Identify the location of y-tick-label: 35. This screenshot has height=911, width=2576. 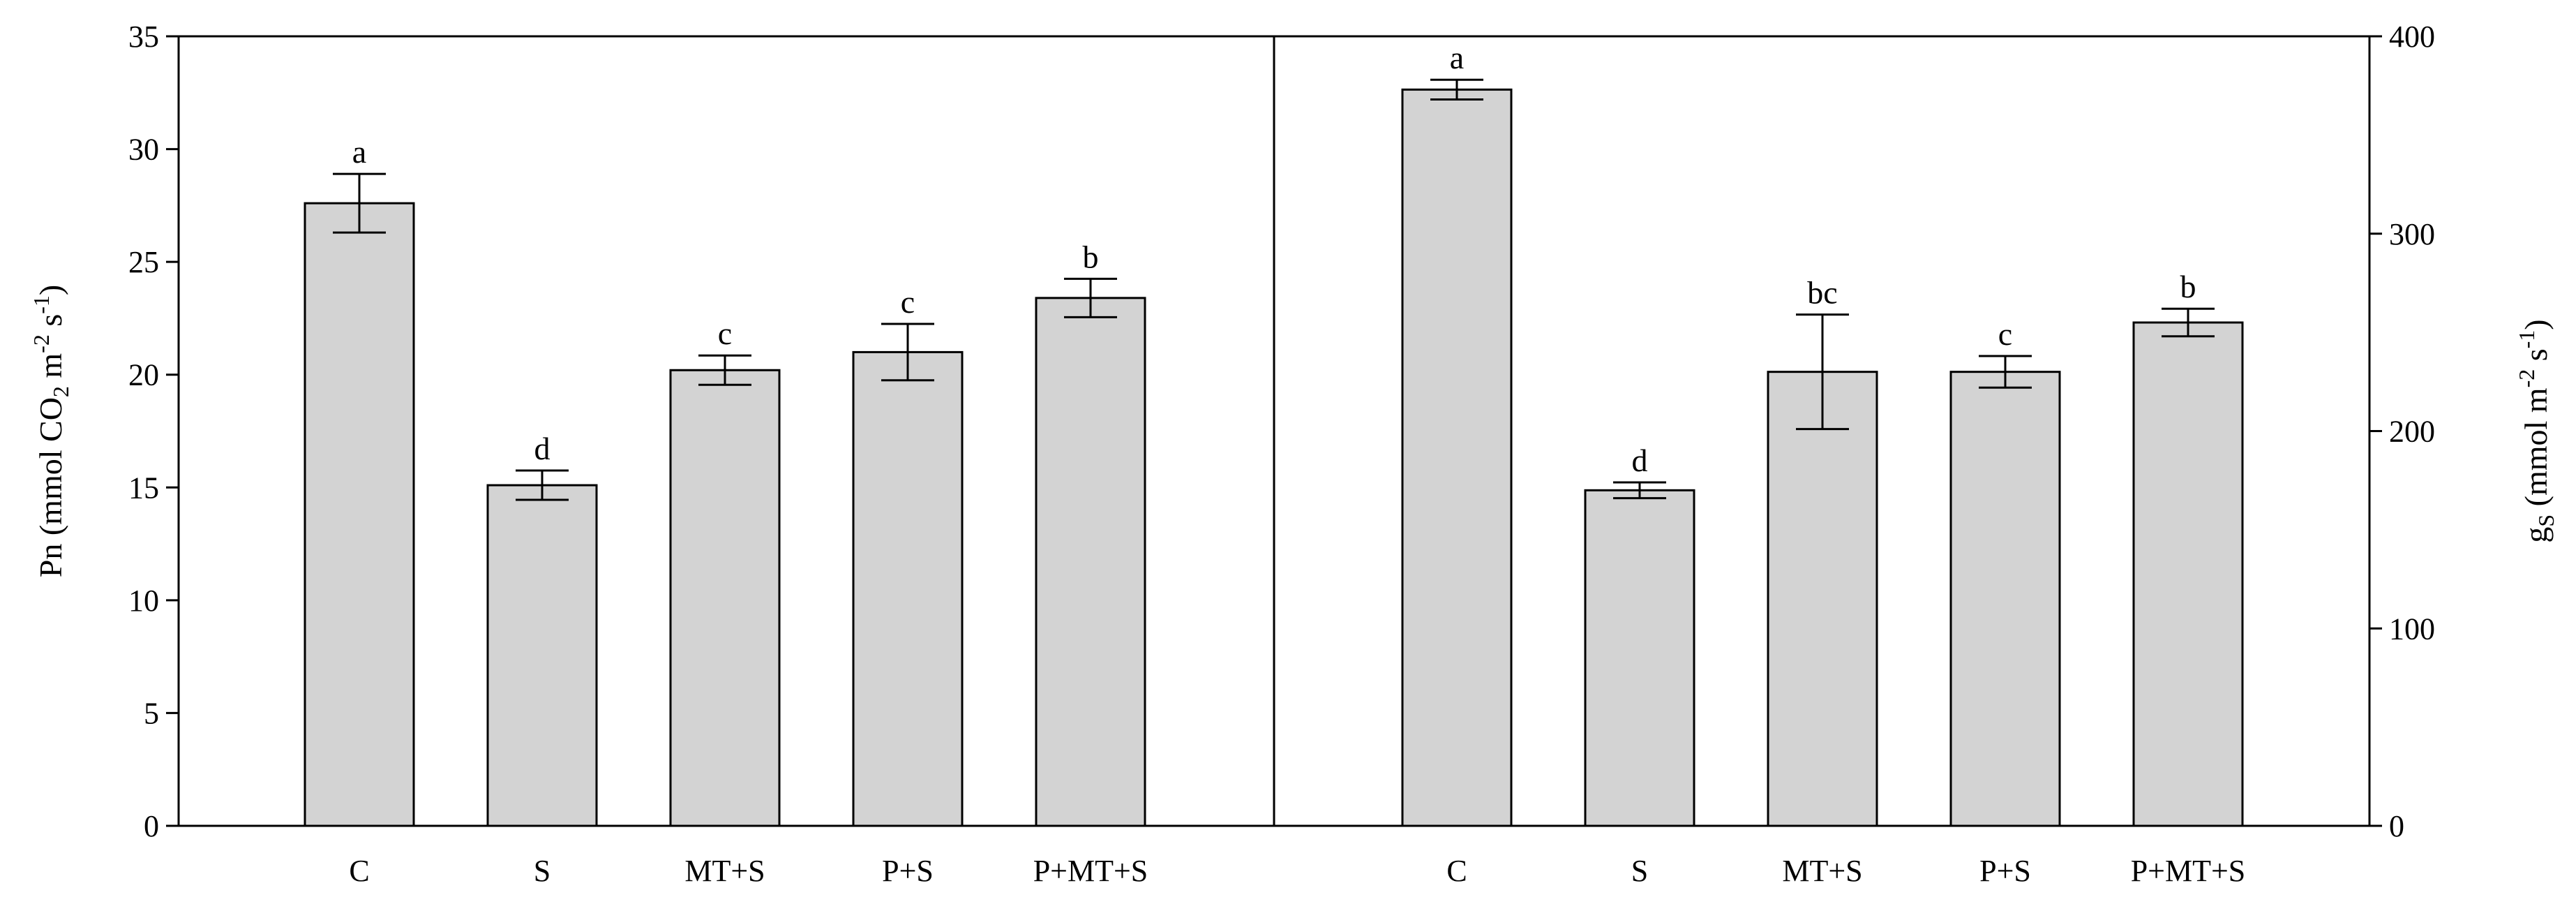
(143, 37).